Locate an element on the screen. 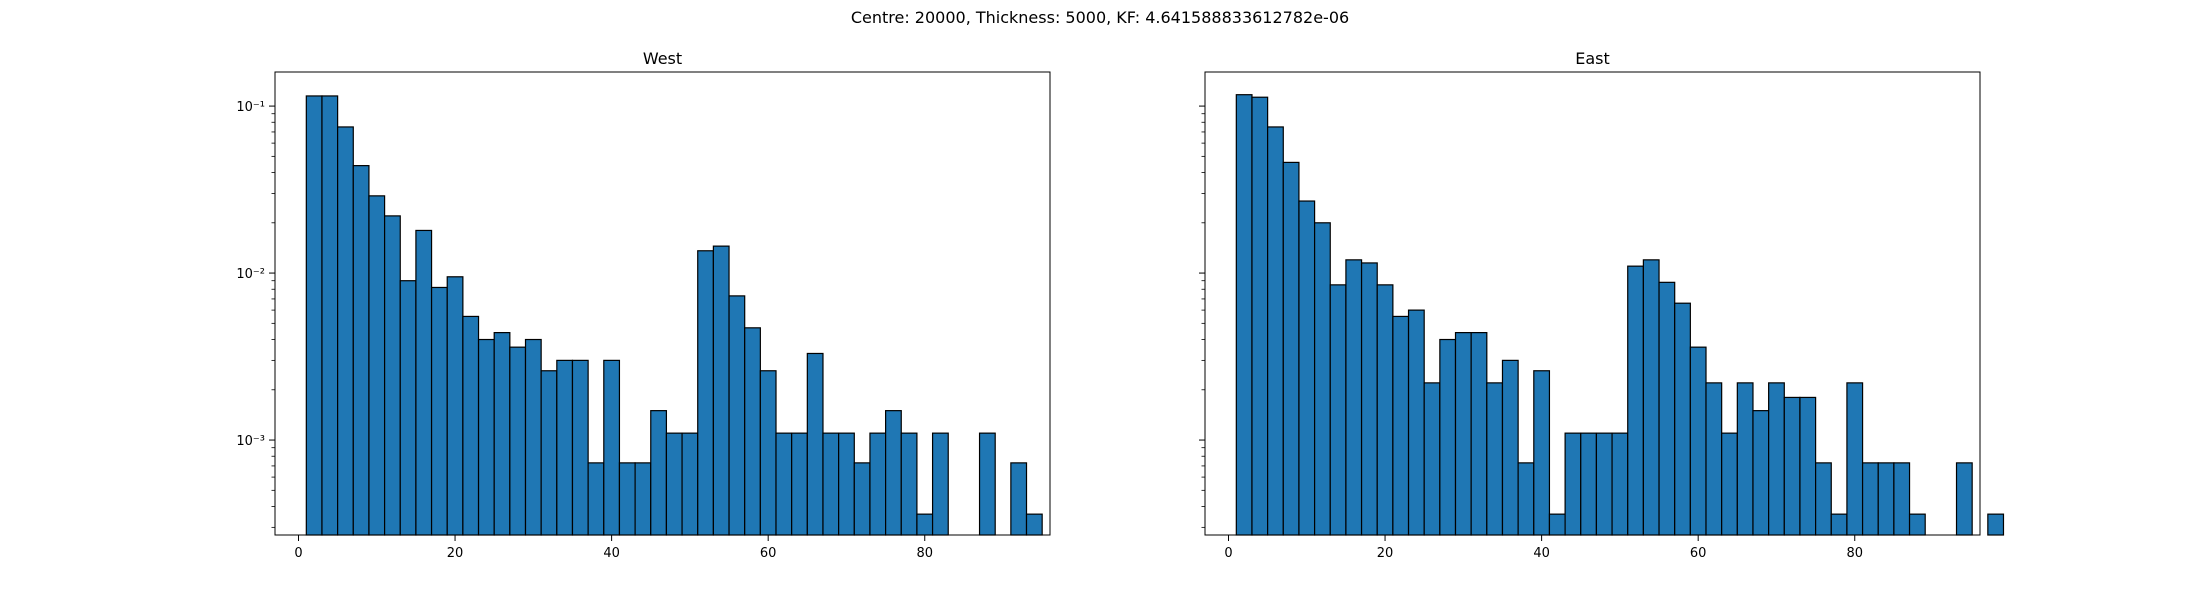  west-y-tick-label: 10⁻¹ is located at coordinates (250, 107).